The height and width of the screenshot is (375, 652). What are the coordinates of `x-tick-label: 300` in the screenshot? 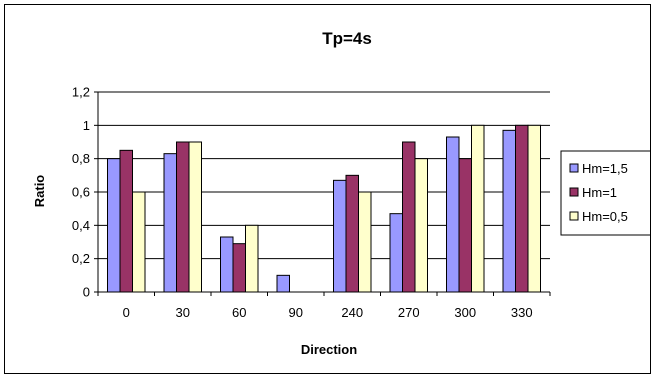 It's located at (465, 312).